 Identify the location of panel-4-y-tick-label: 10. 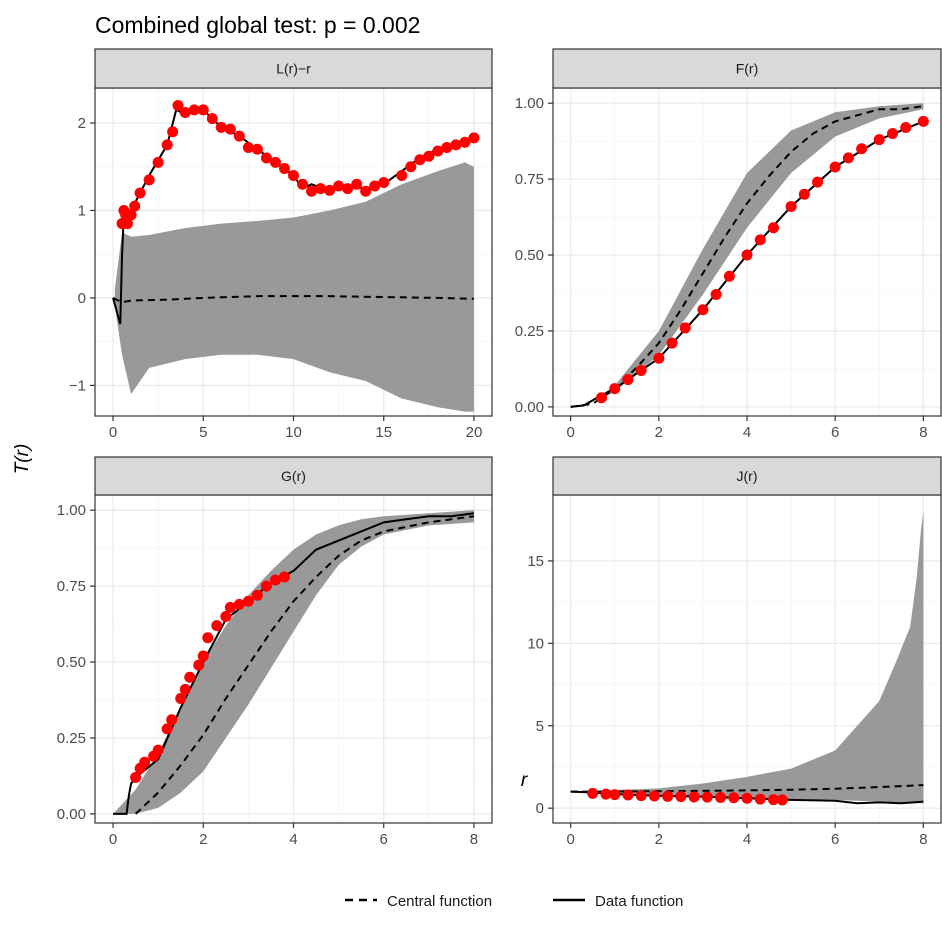
(535, 643).